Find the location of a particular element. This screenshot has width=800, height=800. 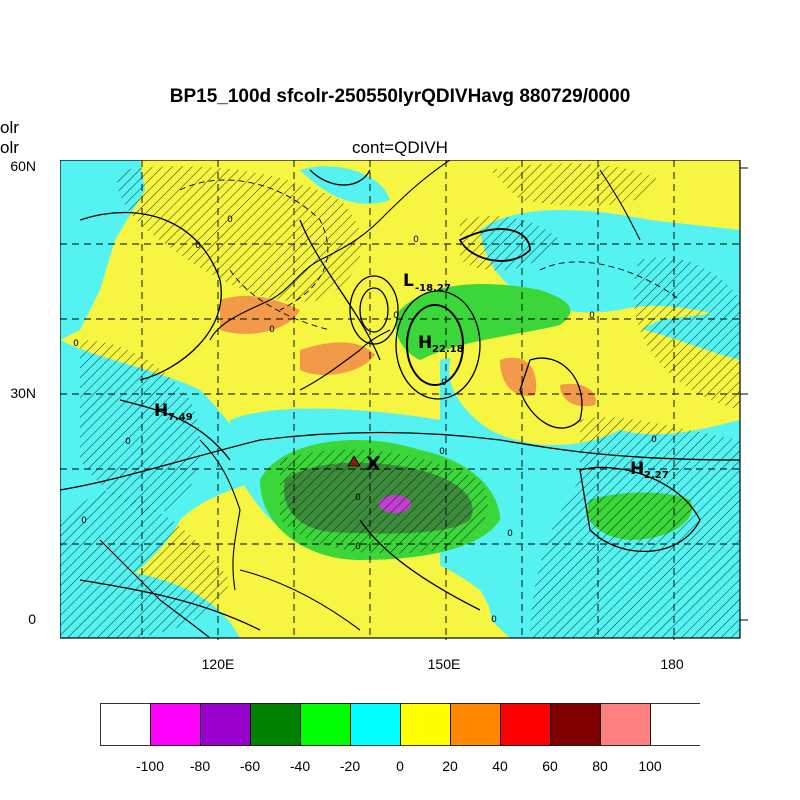

colorbar-label: -40 is located at coordinates (300, 766).